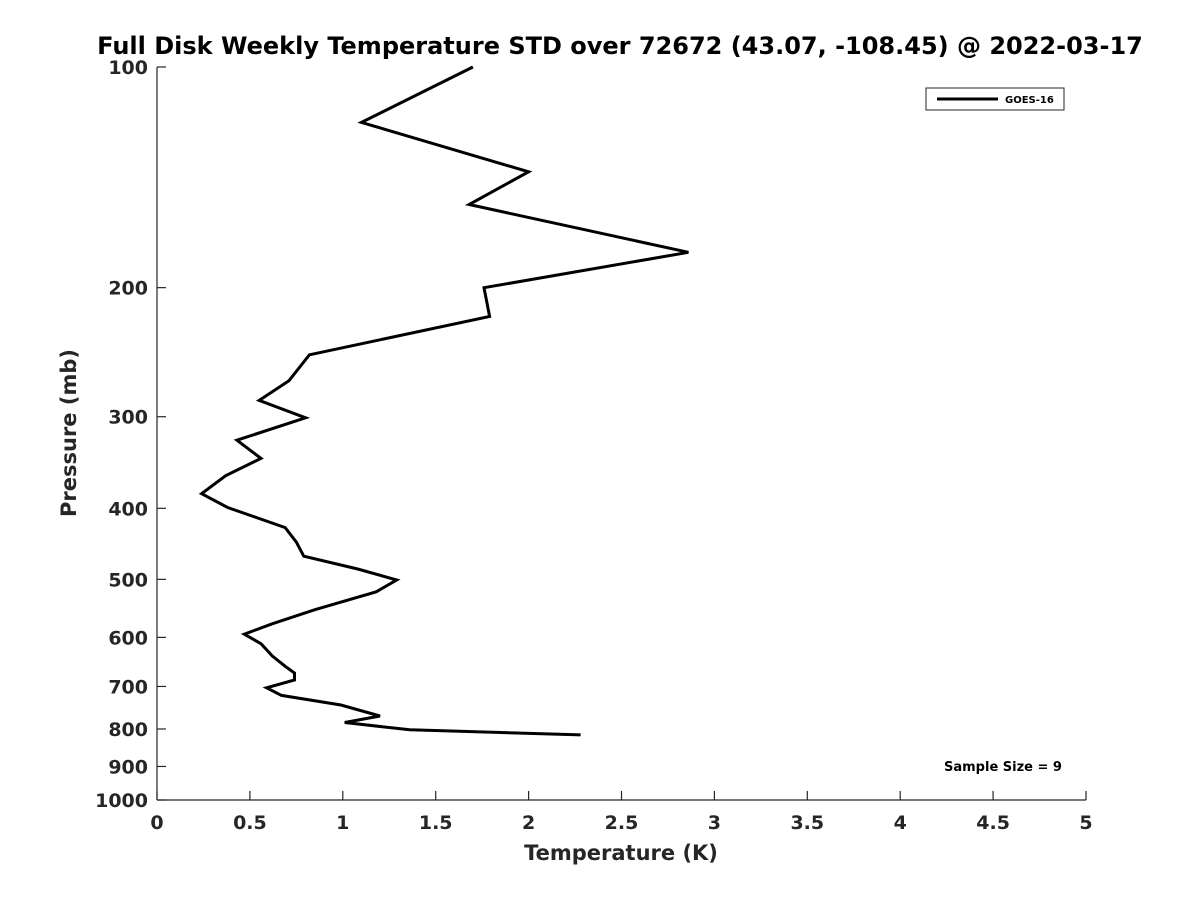 This screenshot has height=900, width=1200. Describe the element at coordinates (528, 823) in the screenshot. I see `x-tick-label: 2` at that location.